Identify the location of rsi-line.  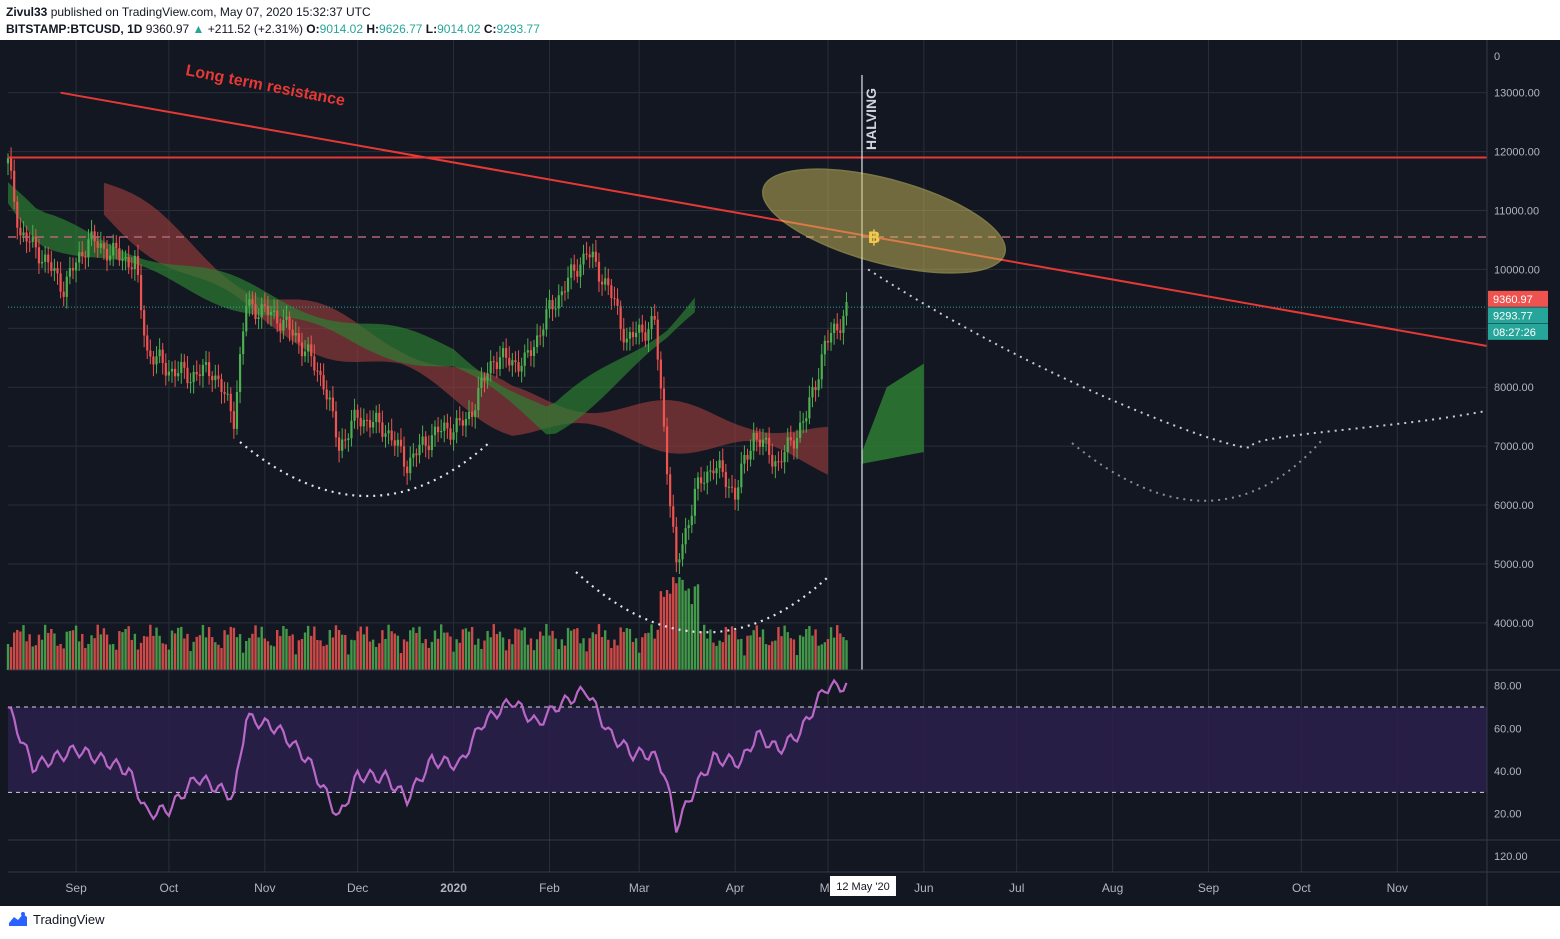
(427, 755).